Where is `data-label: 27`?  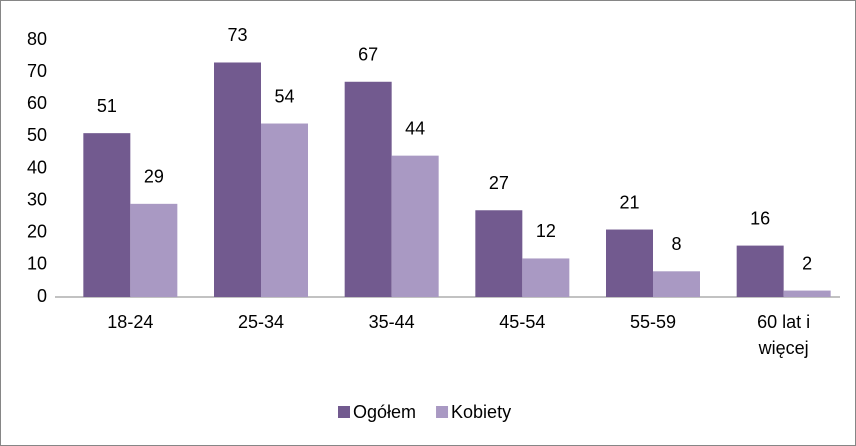
data-label: 27 is located at coordinates (499, 183).